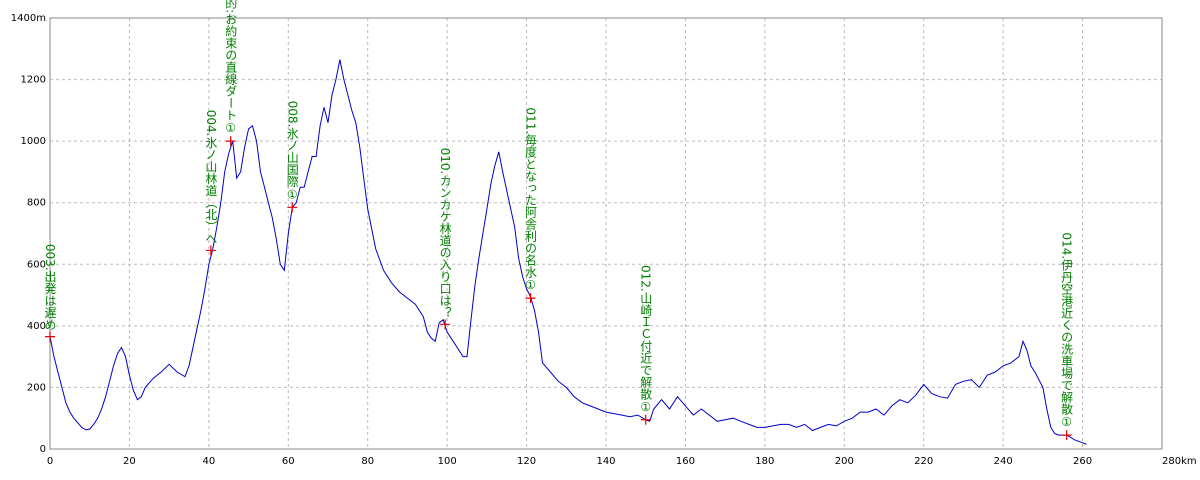 The width and height of the screenshot is (1200, 480). Describe the element at coordinates (28, 18) in the screenshot. I see `y-tick-label: 1400m` at that location.